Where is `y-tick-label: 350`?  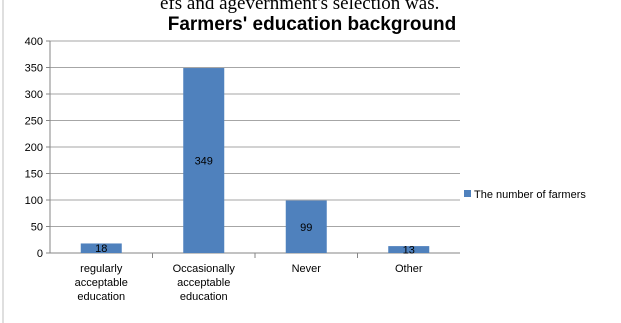
y-tick-label: 350 is located at coordinates (34, 69).